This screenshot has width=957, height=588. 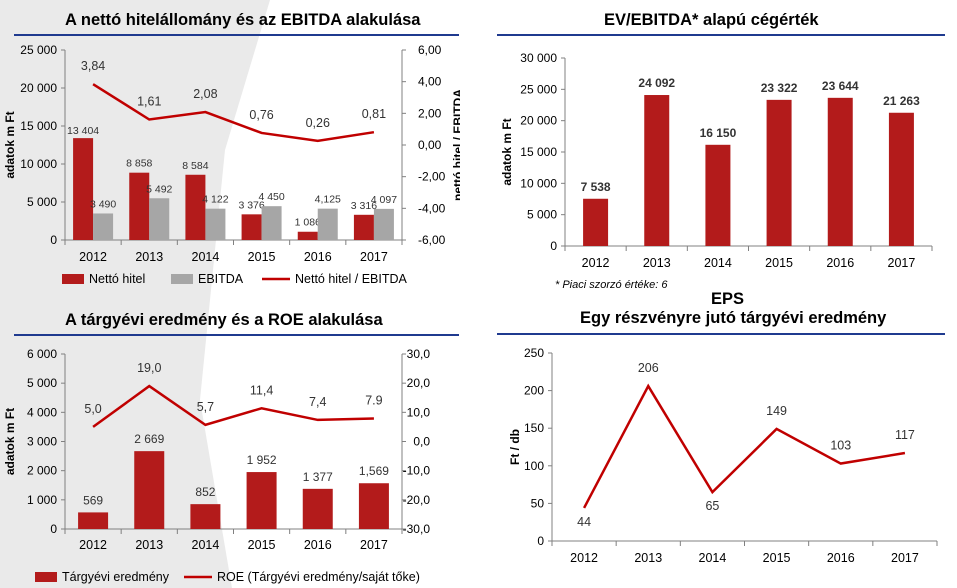 What do you see at coordinates (139, 164) in the screenshot?
I see `data-label: 8 858` at bounding box center [139, 164].